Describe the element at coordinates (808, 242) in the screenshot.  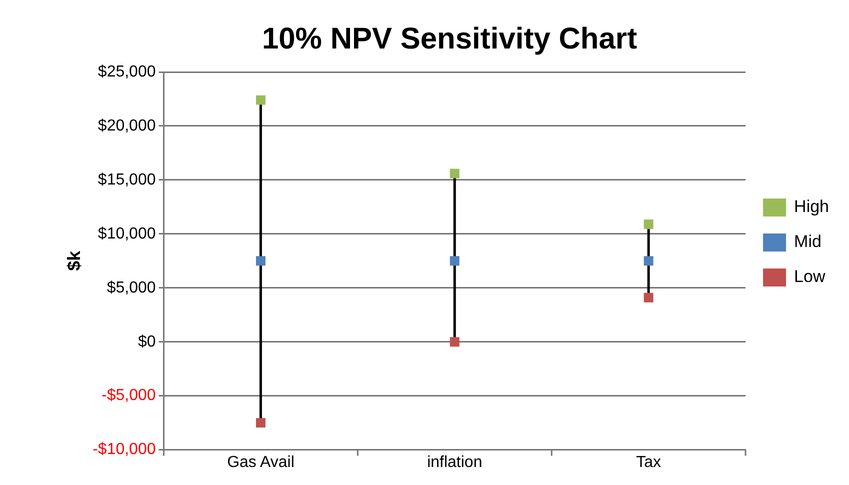
I see `legend-label: Mid` at that location.